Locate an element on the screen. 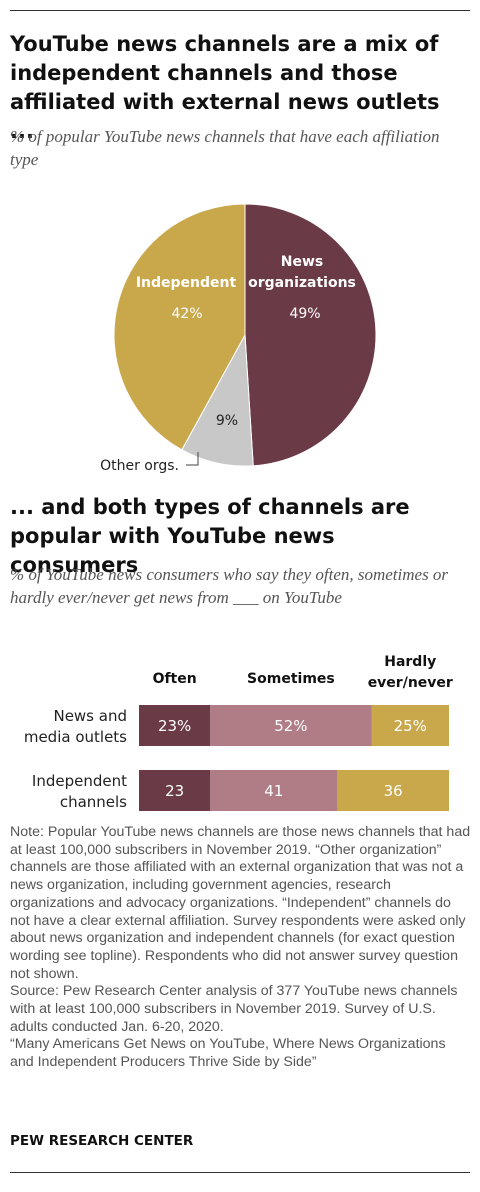 This screenshot has width=480, height=1192. bar-value-sometimes-independent-channels: 41 is located at coordinates (273, 791).